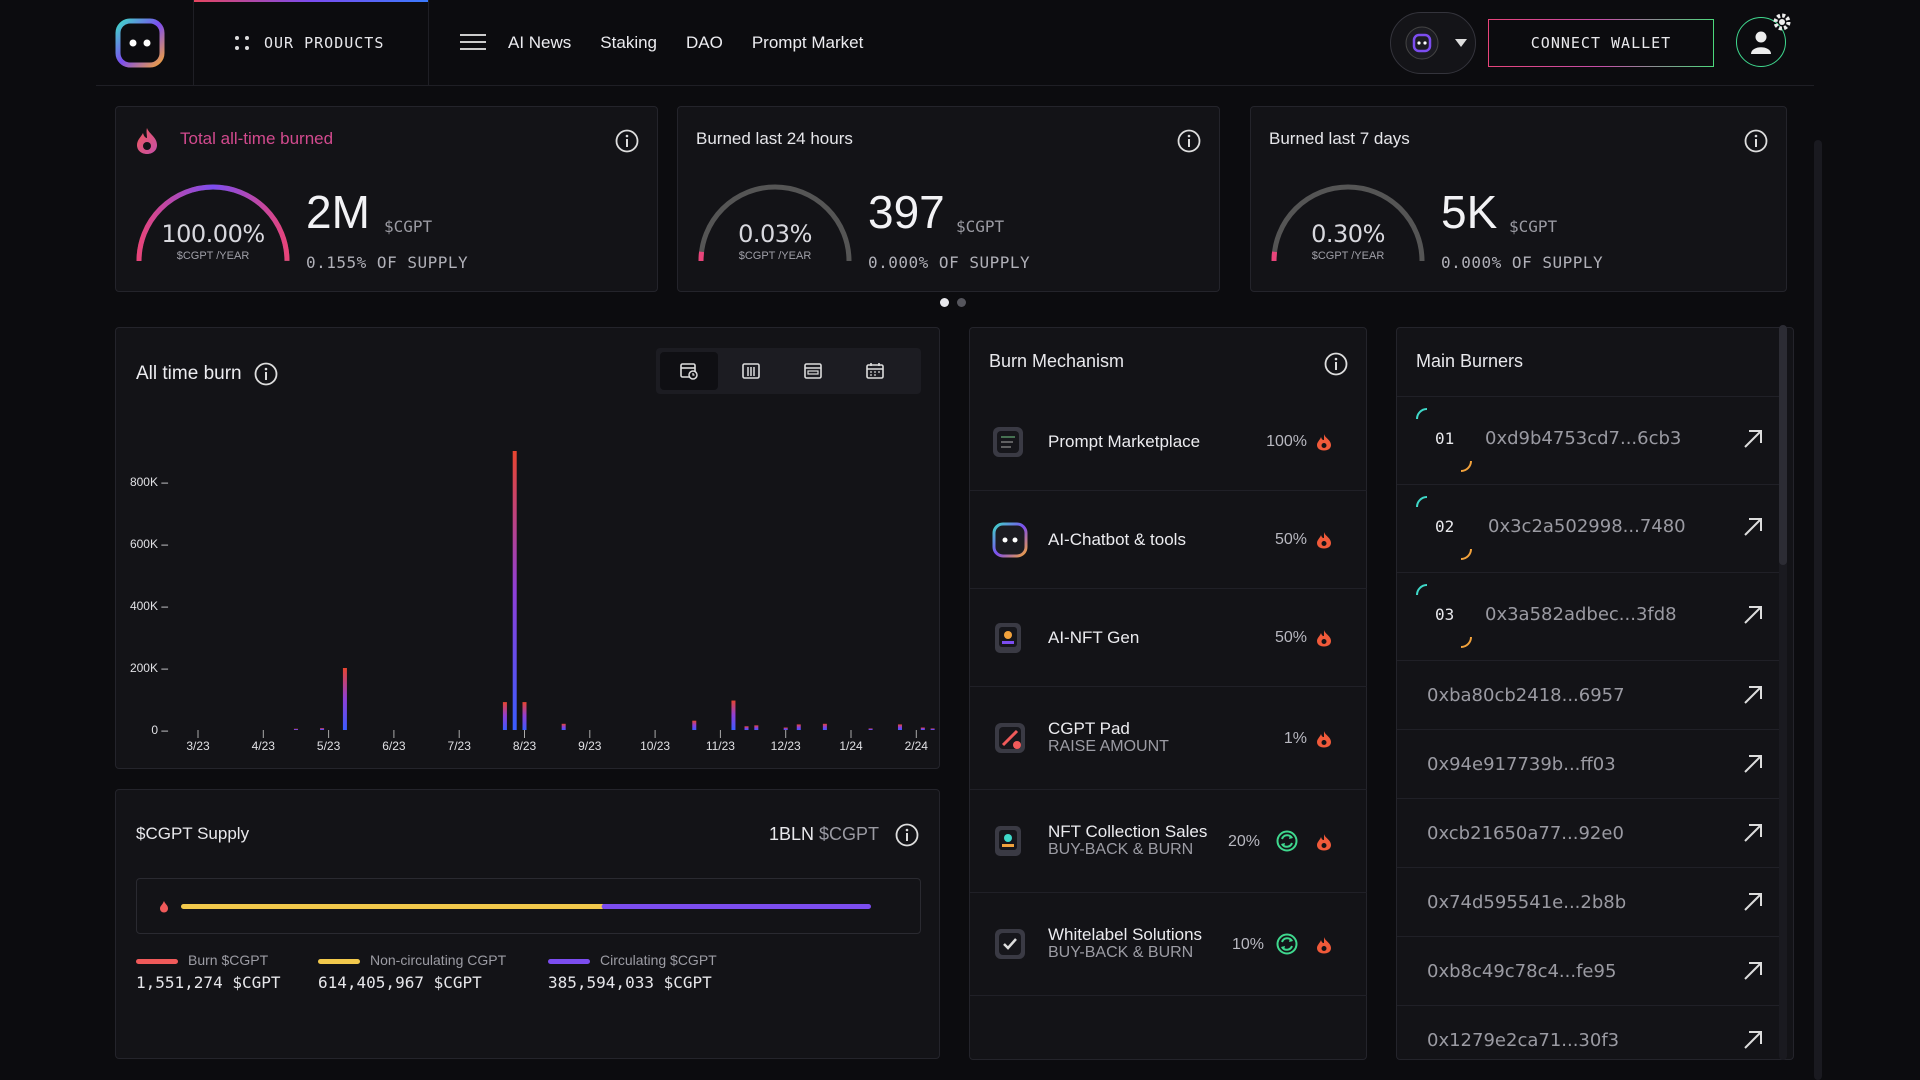  Describe the element at coordinates (1589, 695) in the screenshot. I see `burner-row: 0xba80cb2418...6957` at that location.